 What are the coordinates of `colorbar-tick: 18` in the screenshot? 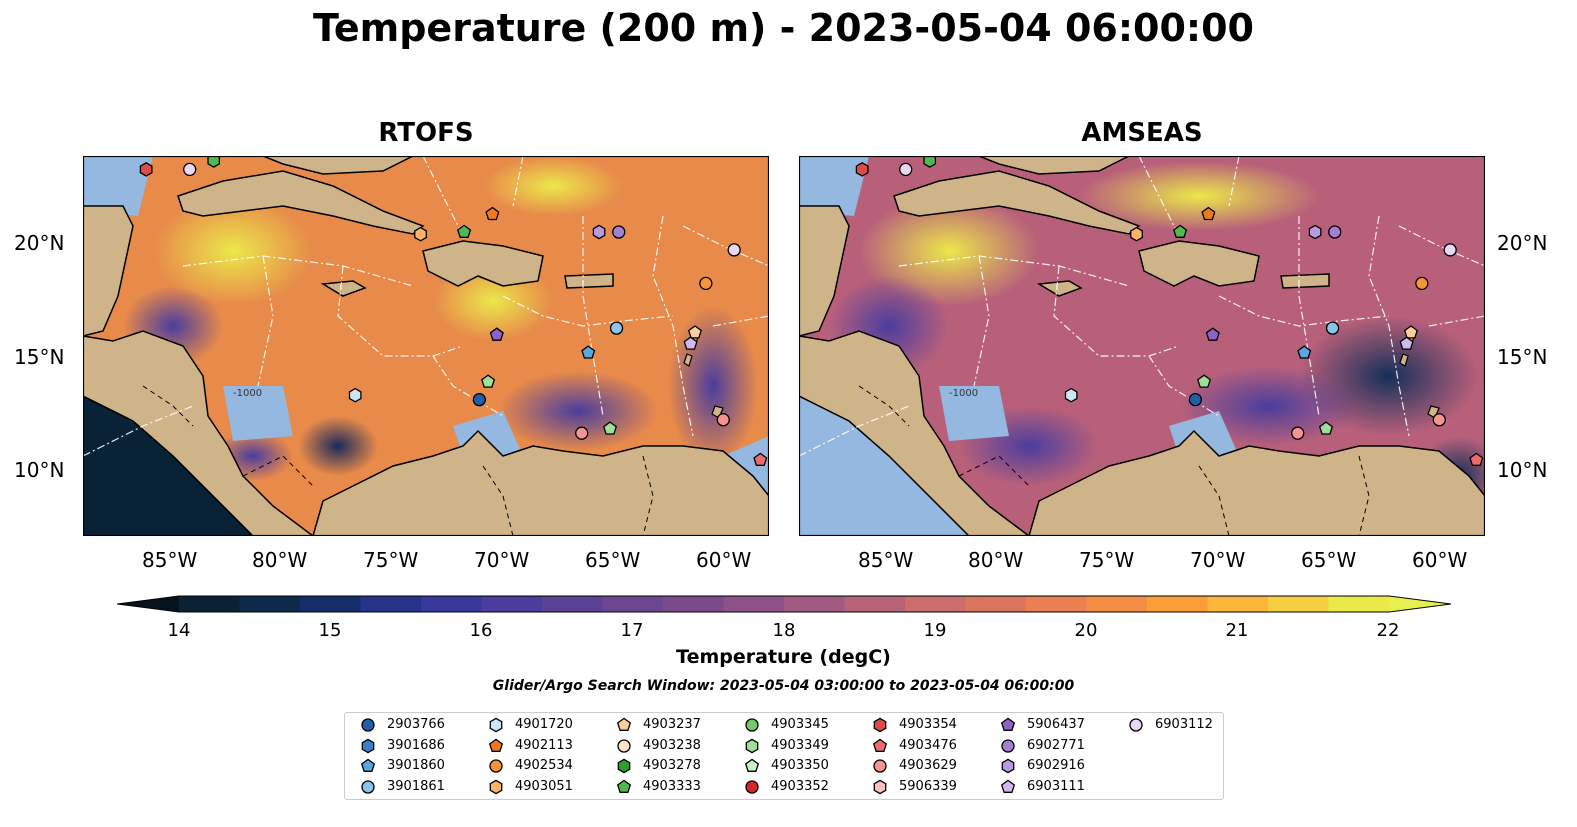 It's located at (784, 630).